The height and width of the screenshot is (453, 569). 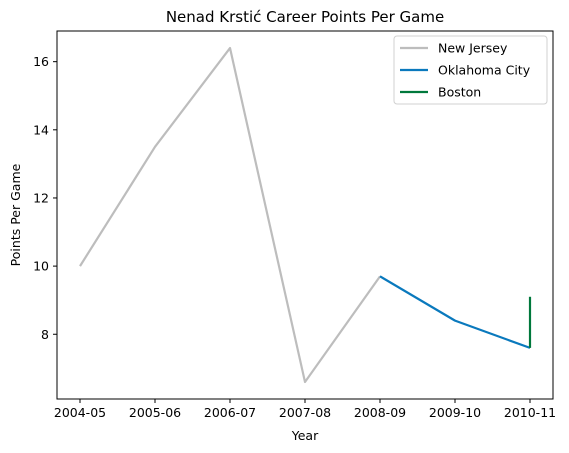 I want to click on x-tick-label: 2004-05, so click(x=80, y=412).